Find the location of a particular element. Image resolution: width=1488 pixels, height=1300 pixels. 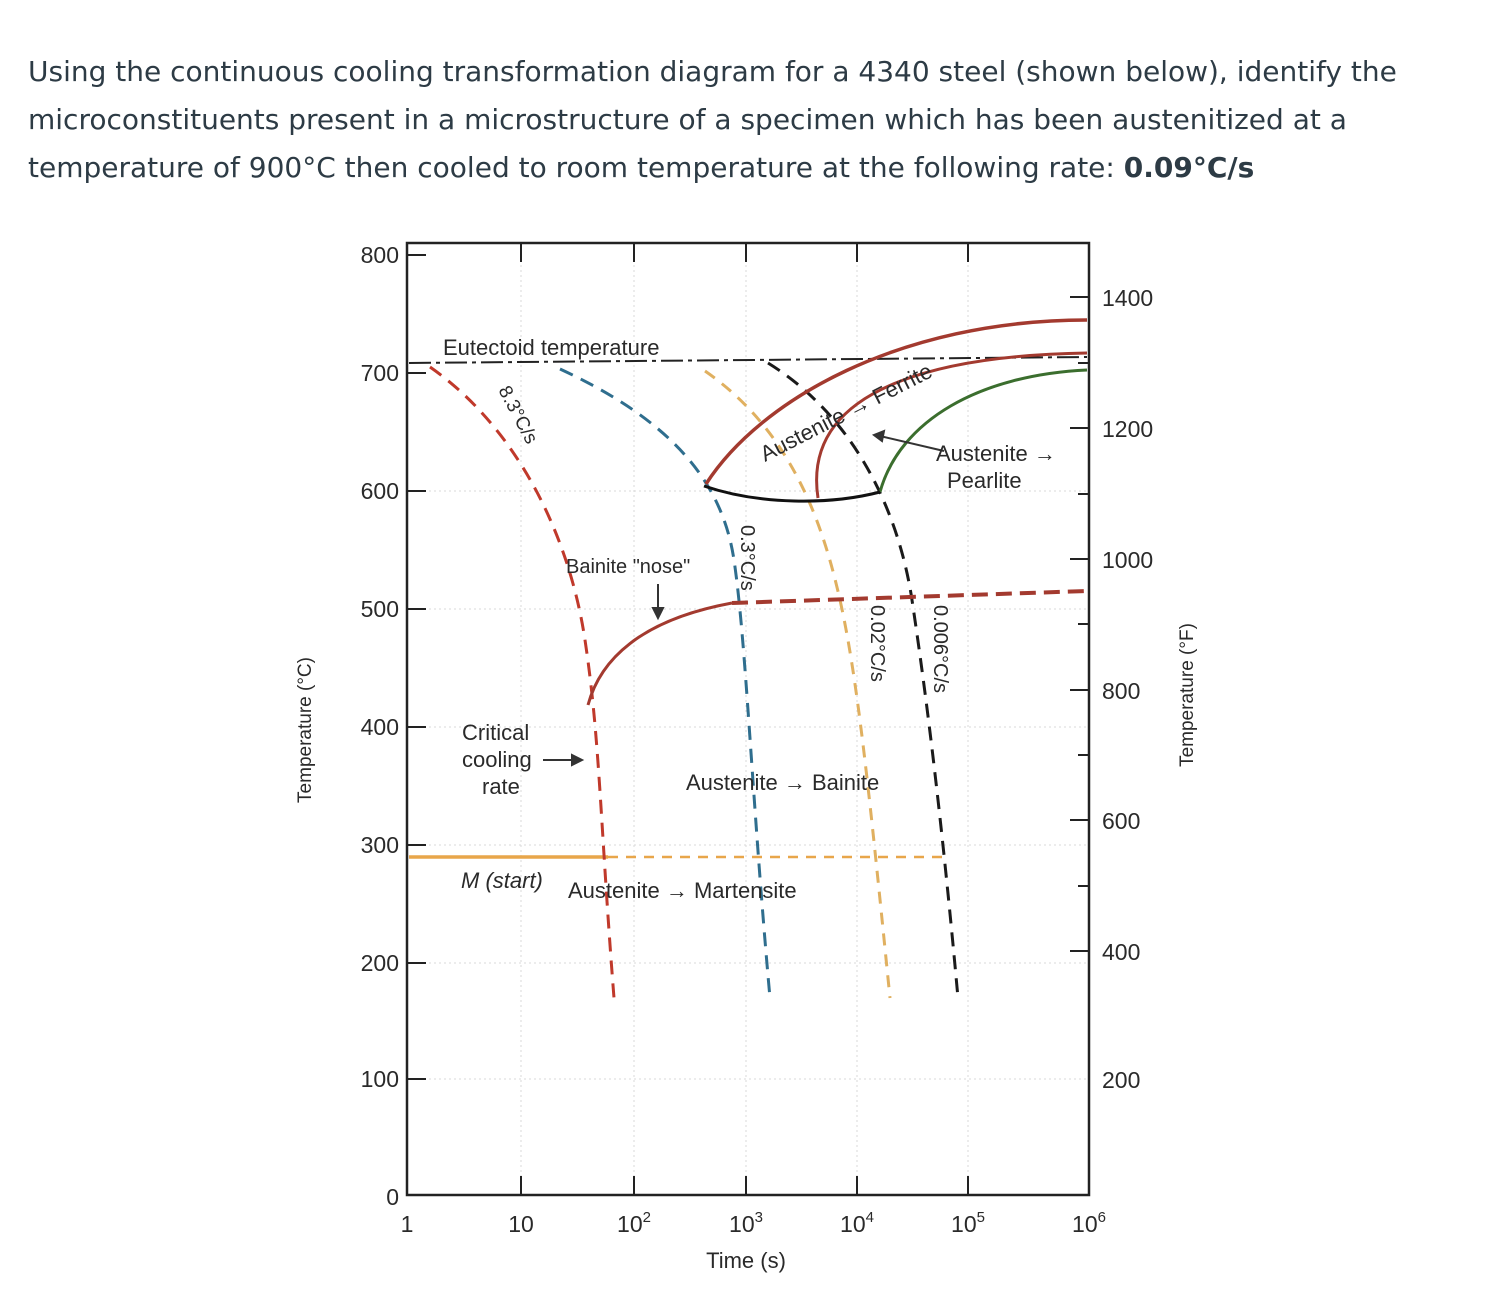

critical-cooling-rate-label-2: cooling is located at coordinates (497, 759).